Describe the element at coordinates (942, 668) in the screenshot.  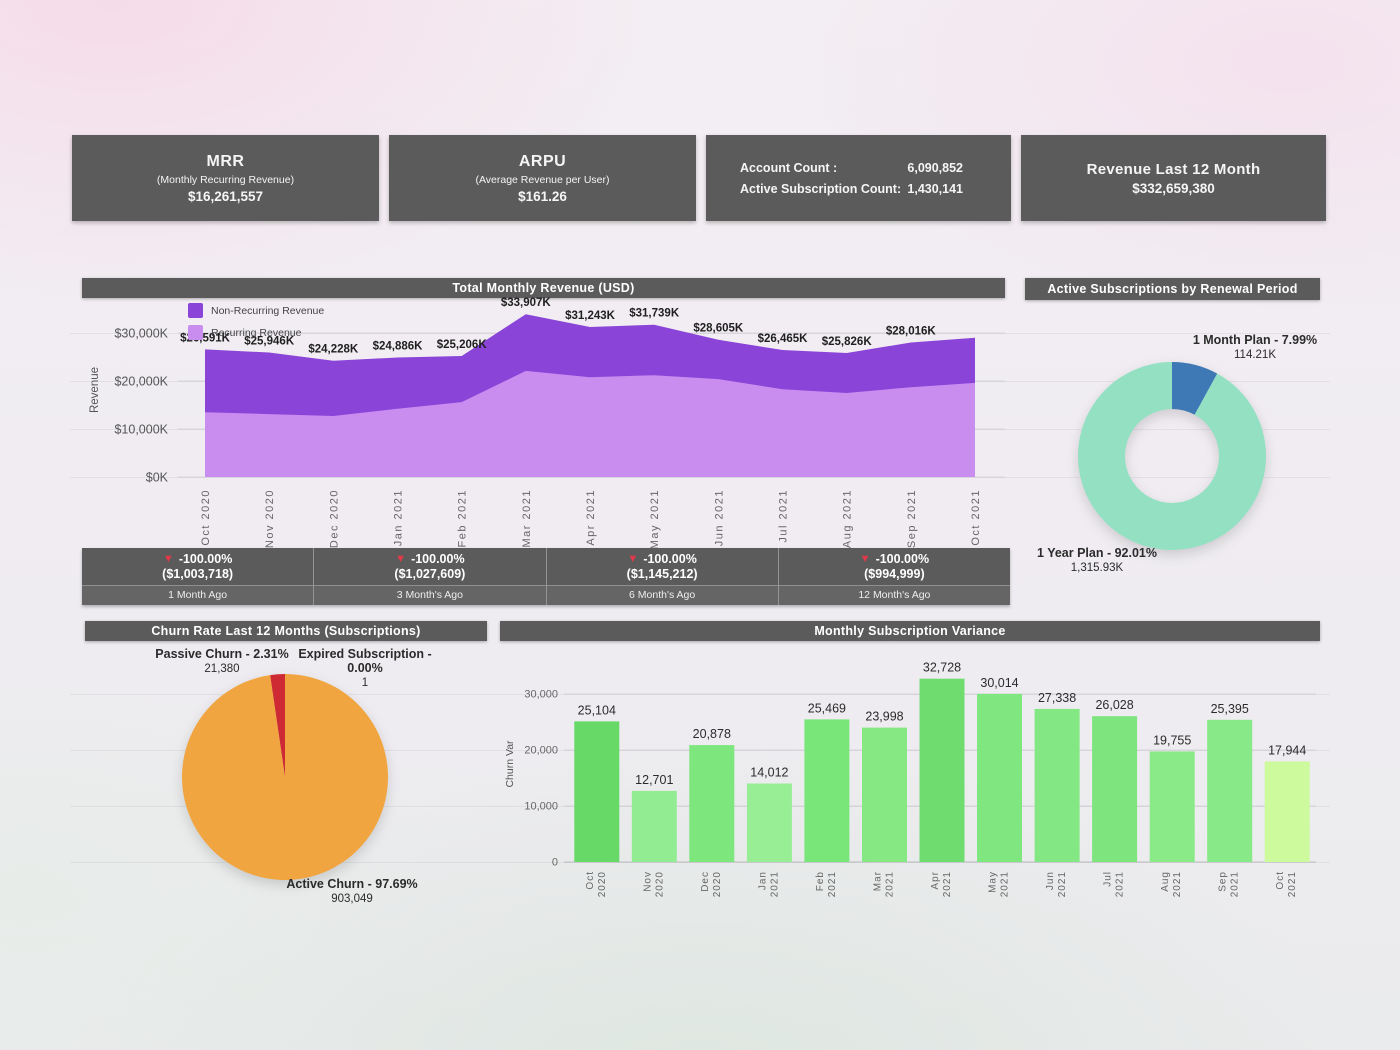
I see `svg-text: 32,728` at that location.